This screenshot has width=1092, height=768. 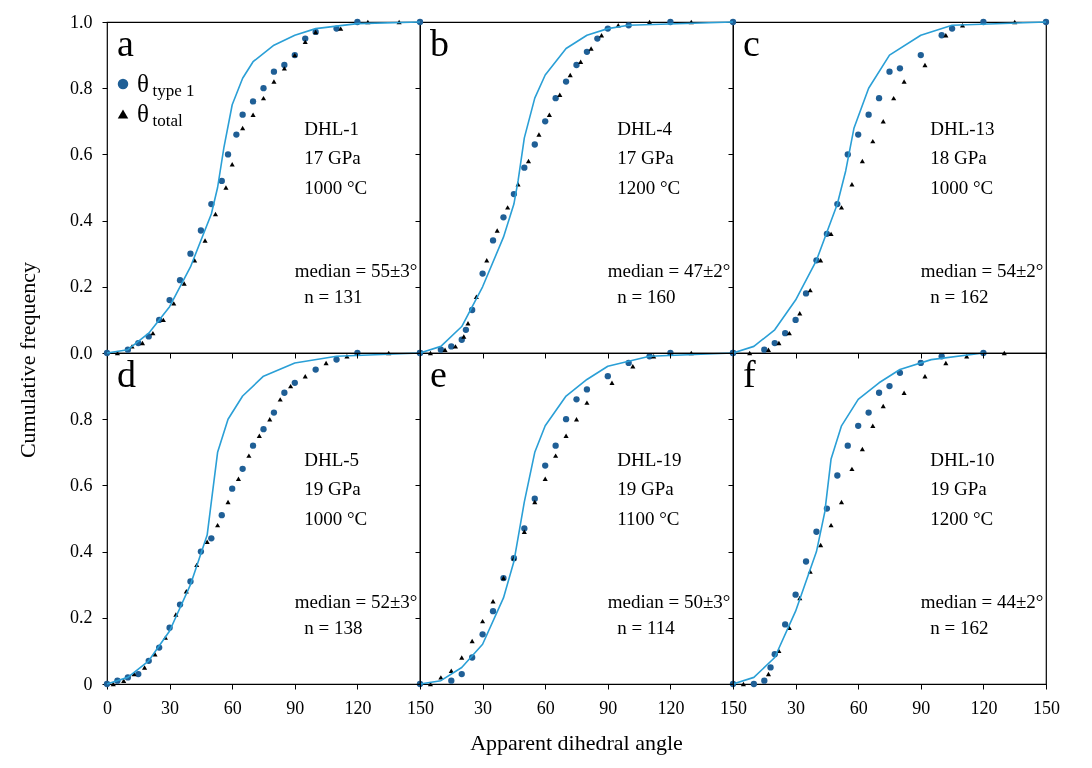 I want to click on annotation: c, so click(x=751, y=43).